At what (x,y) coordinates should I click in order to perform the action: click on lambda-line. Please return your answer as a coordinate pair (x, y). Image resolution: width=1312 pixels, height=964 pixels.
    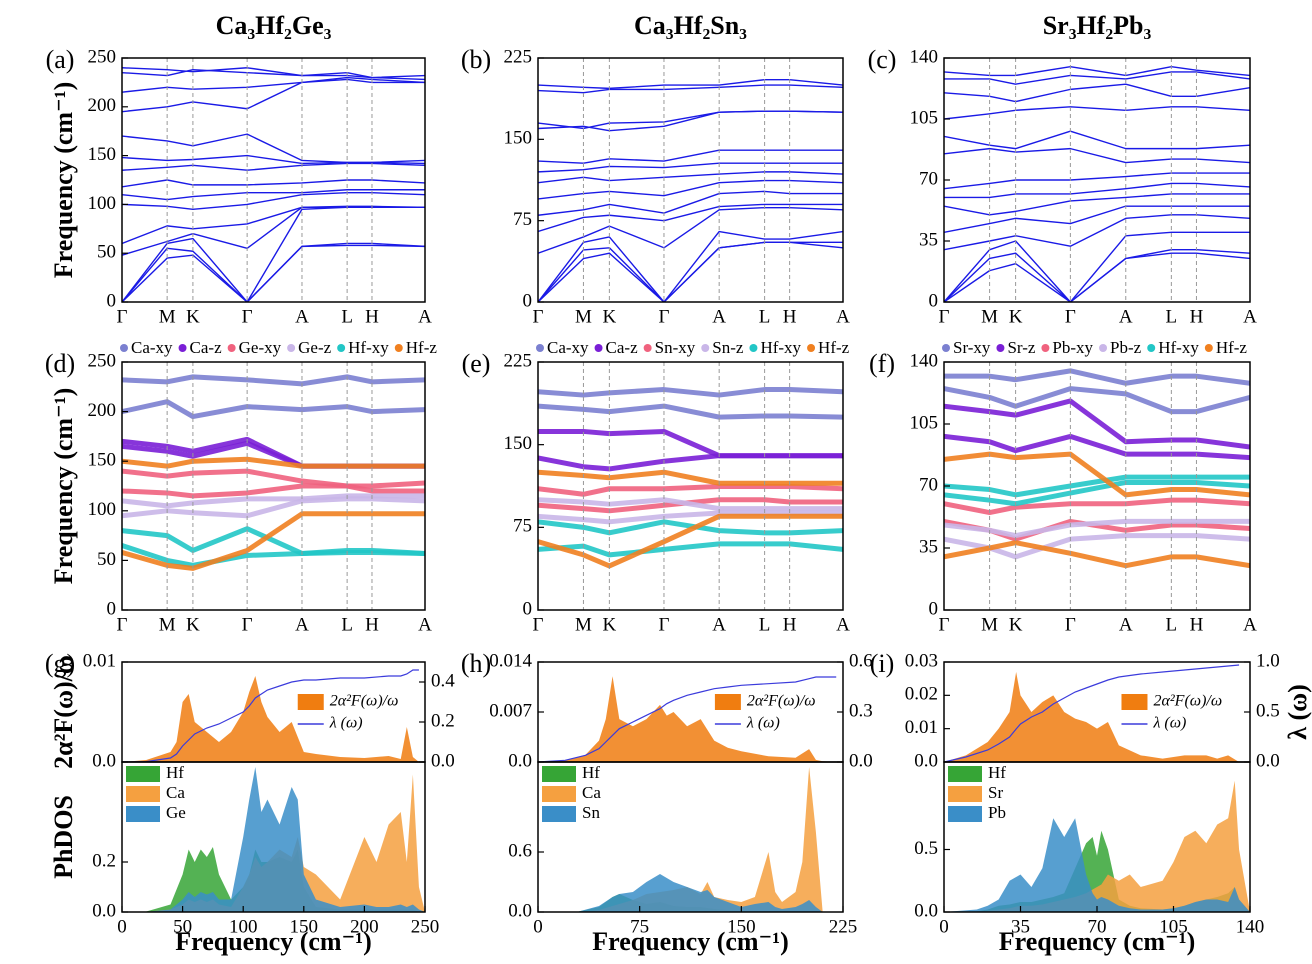
    Looking at the image, I should click on (270, 715).